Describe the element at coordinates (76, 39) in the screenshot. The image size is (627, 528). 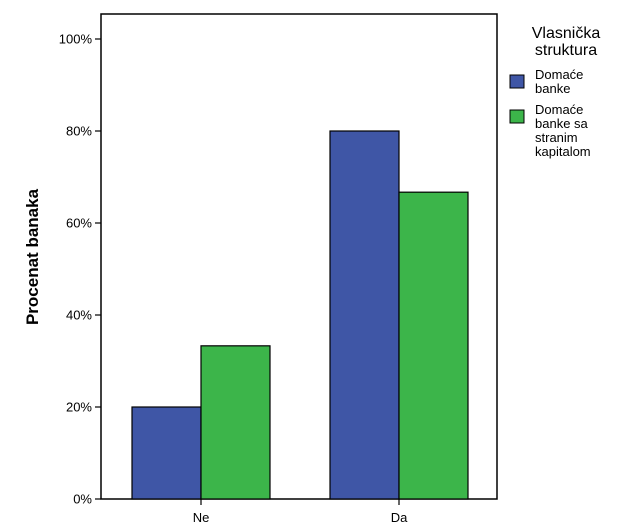
I see `y-tick-label: 100%` at that location.